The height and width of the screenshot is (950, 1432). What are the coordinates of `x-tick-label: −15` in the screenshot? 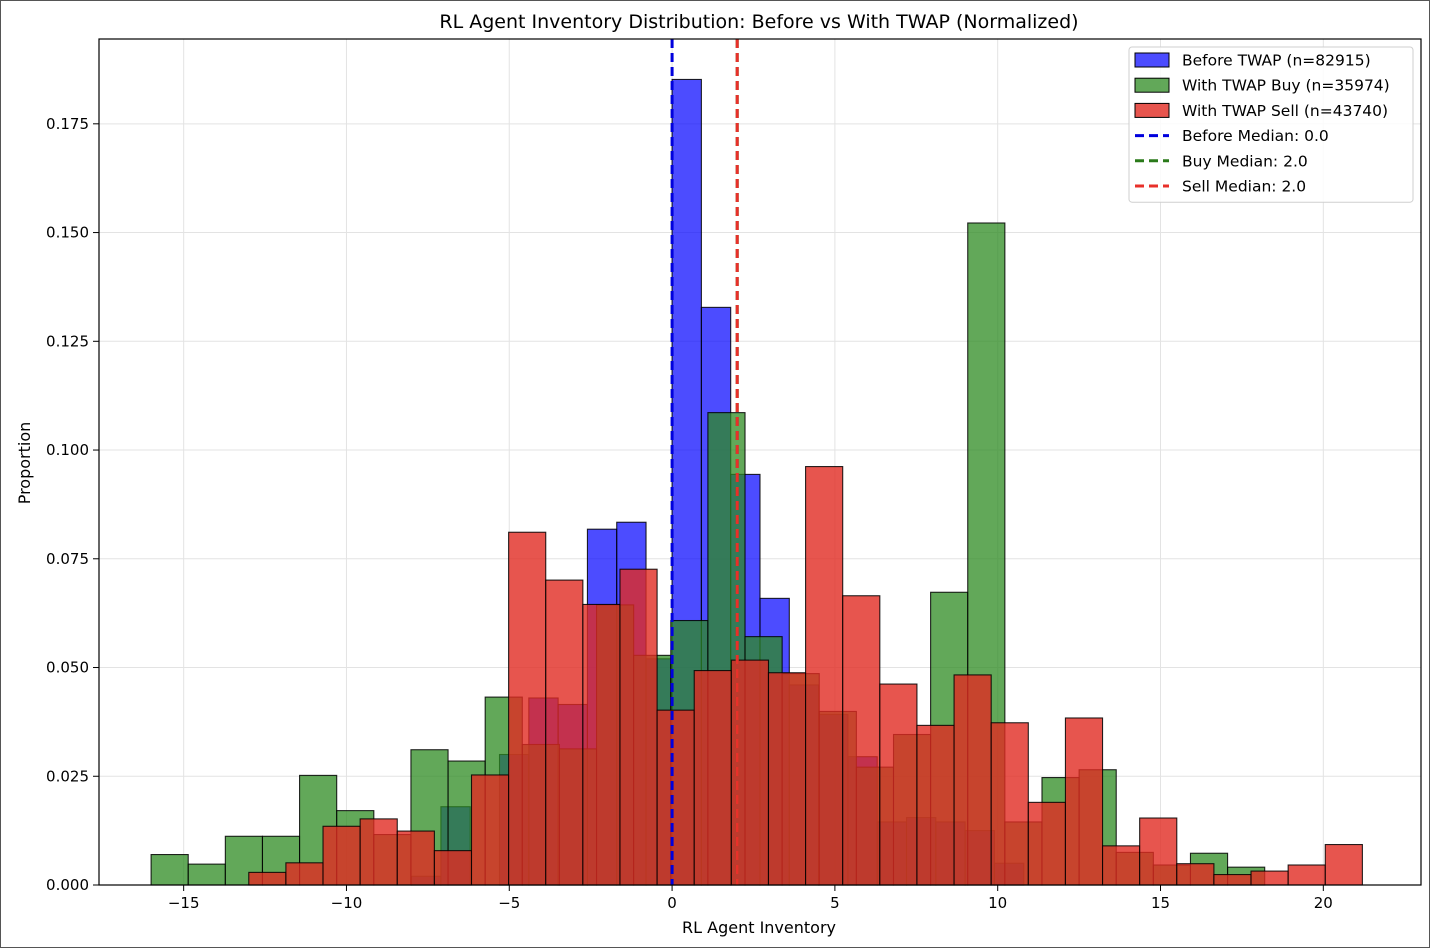 It's located at (184, 903).